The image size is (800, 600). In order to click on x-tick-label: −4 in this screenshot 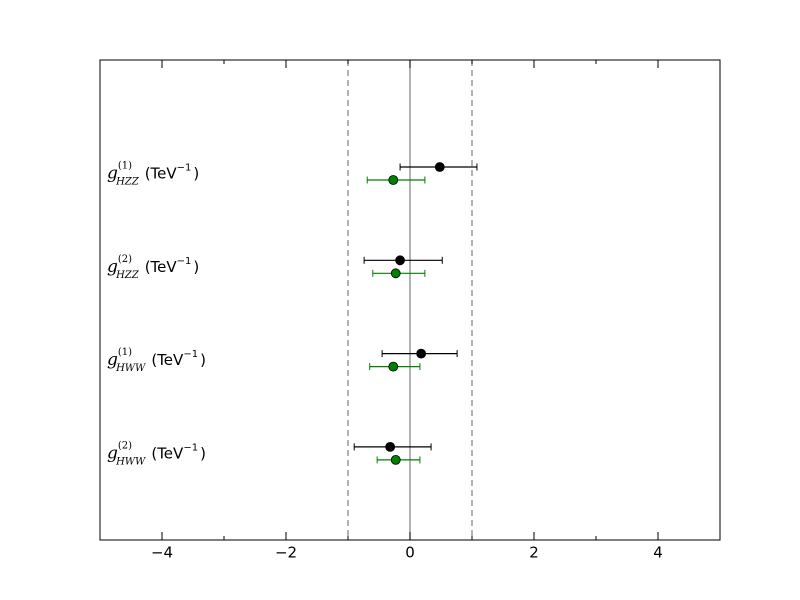, I will do `click(162, 553)`.